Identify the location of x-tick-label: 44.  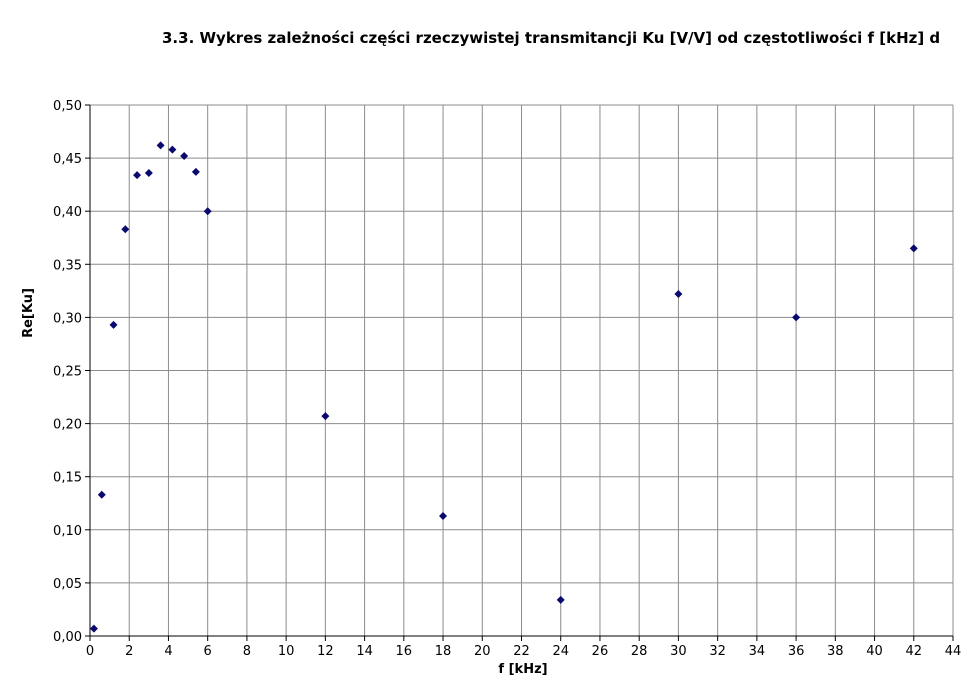
(953, 651).